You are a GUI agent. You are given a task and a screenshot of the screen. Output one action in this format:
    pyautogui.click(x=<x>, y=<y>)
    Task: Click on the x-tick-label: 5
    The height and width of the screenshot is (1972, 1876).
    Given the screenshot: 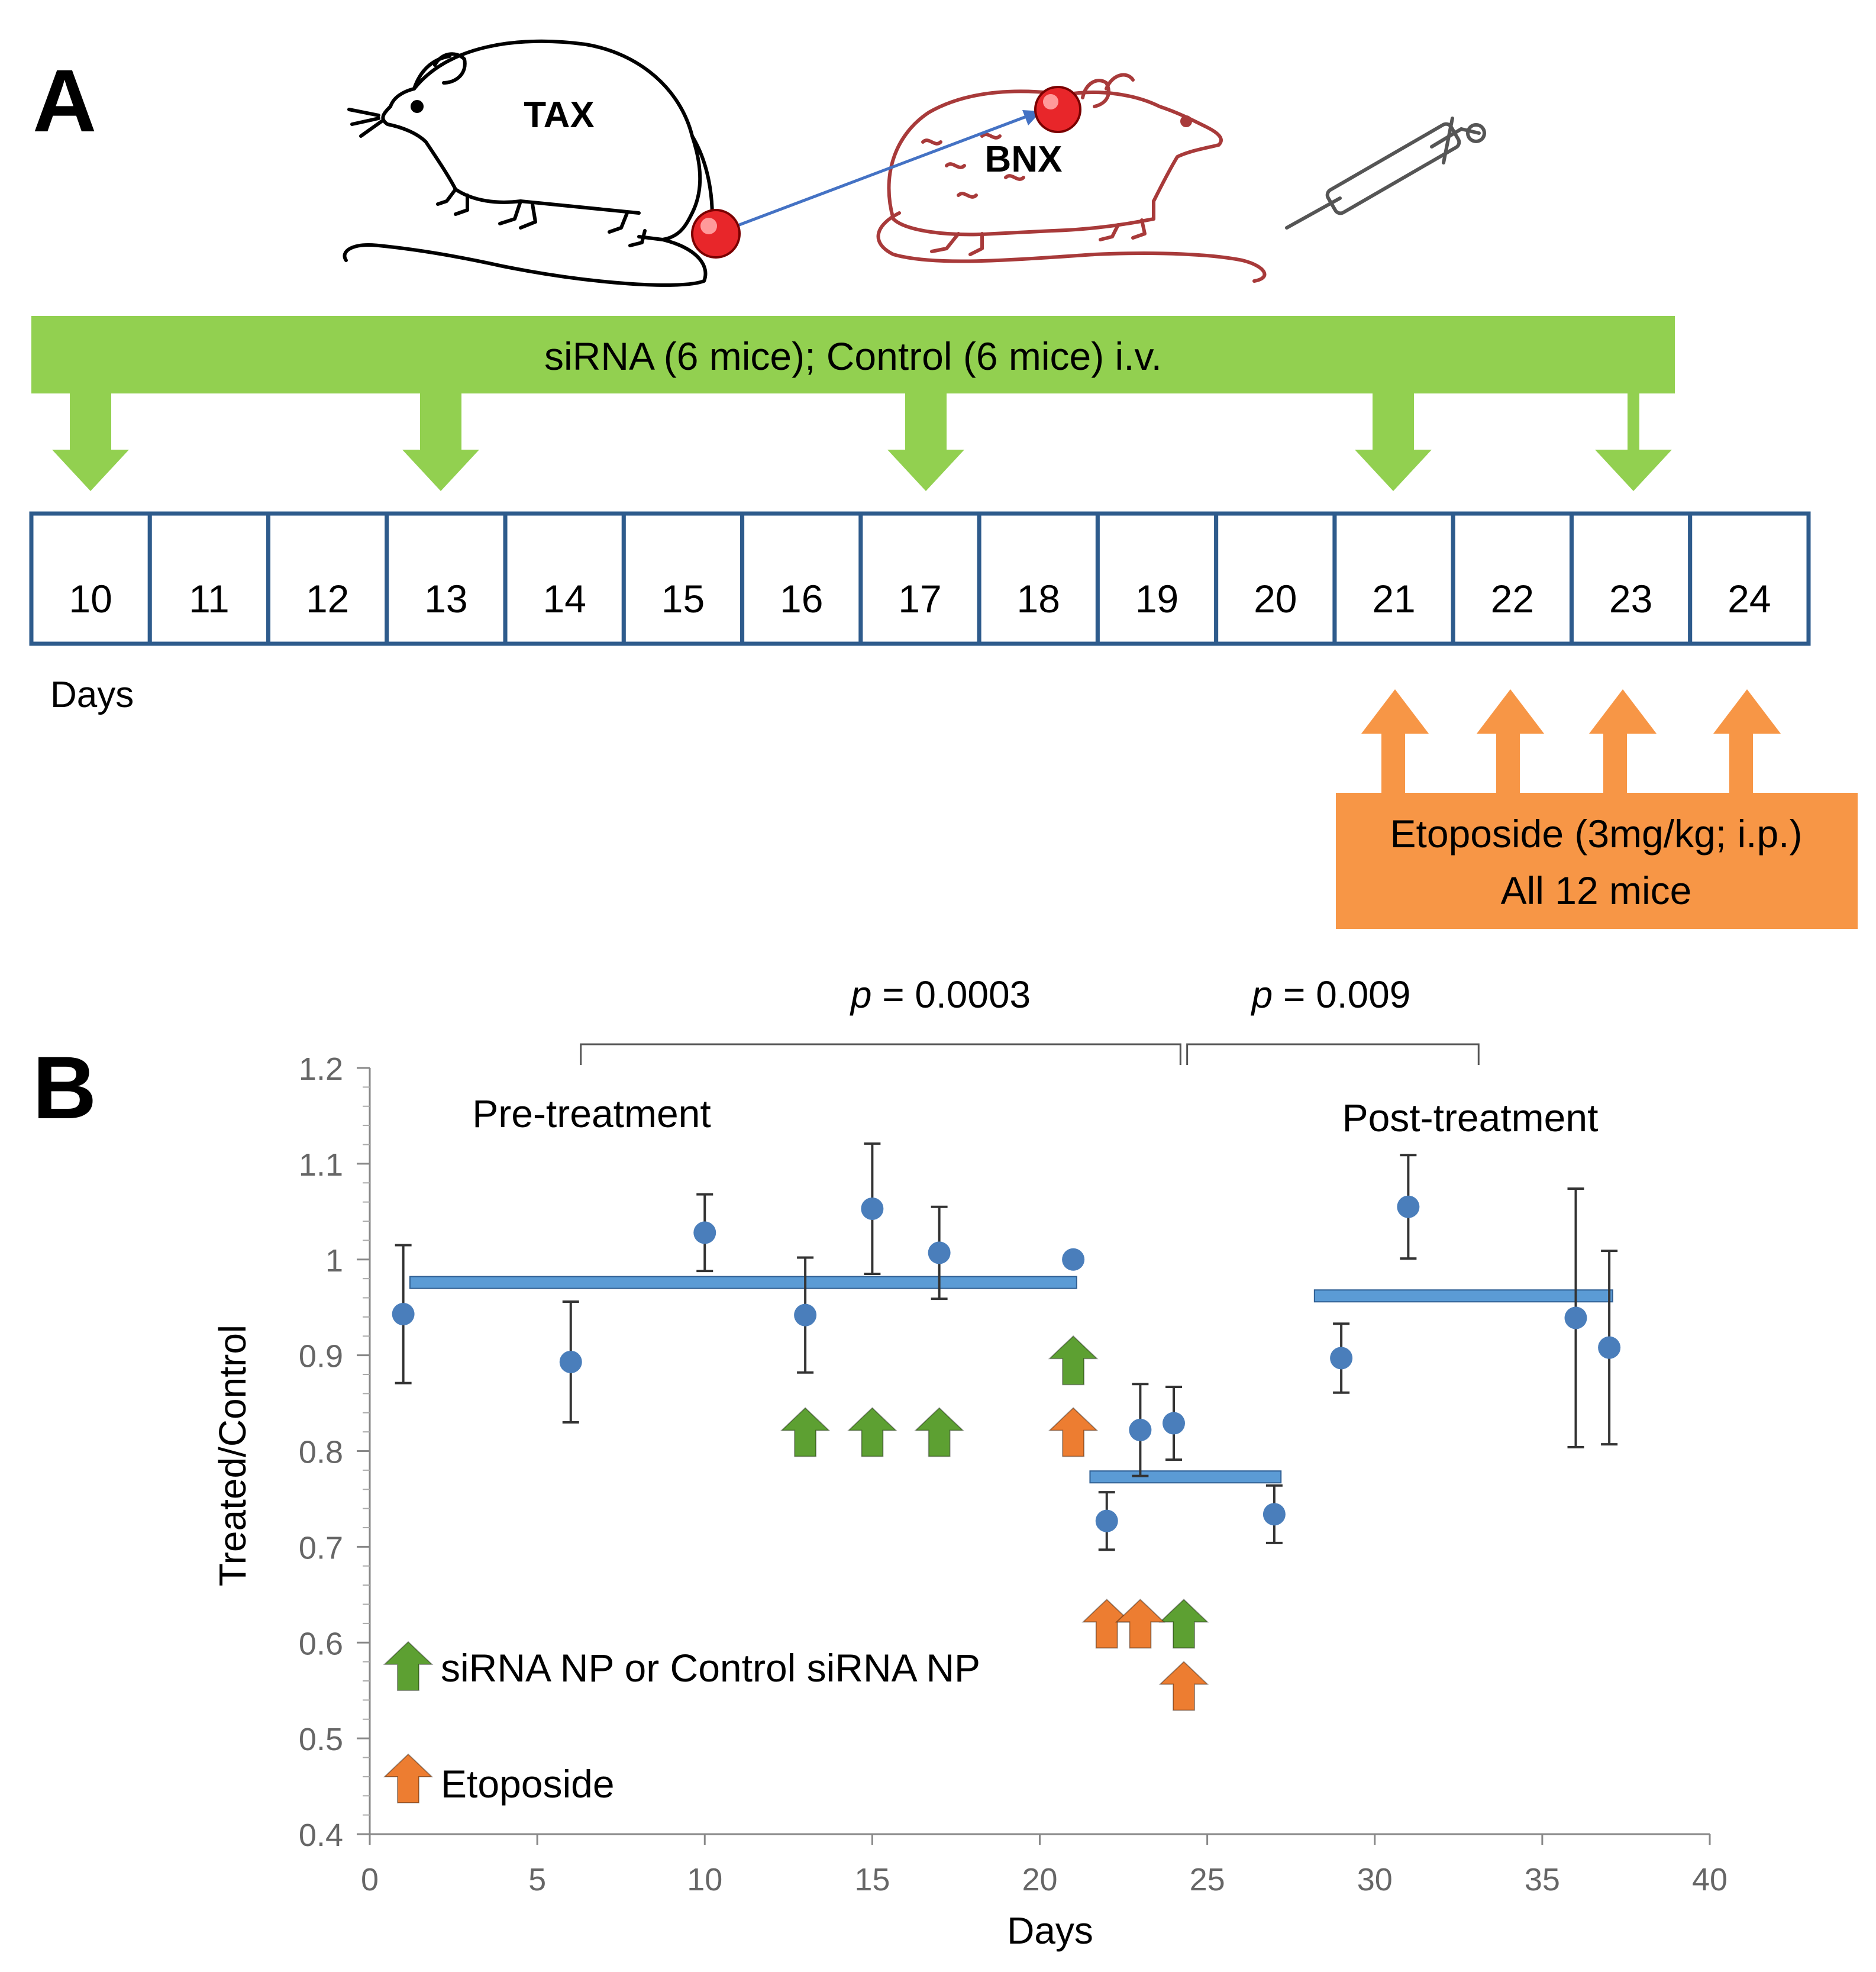 What is the action you would take?
    pyautogui.click(x=537, y=1879)
    